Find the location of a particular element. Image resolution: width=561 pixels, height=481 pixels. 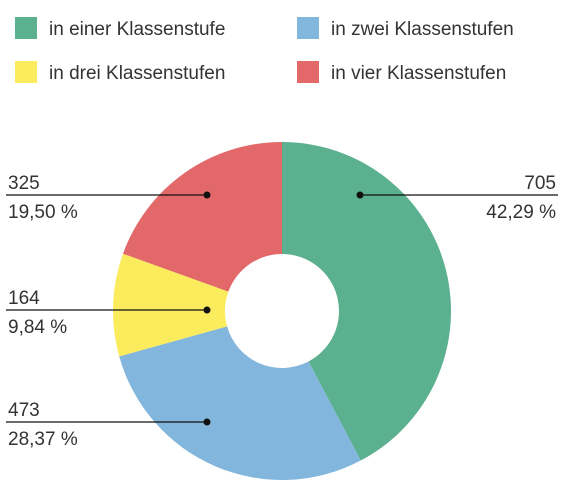

value-label: 164 is located at coordinates (24, 298).